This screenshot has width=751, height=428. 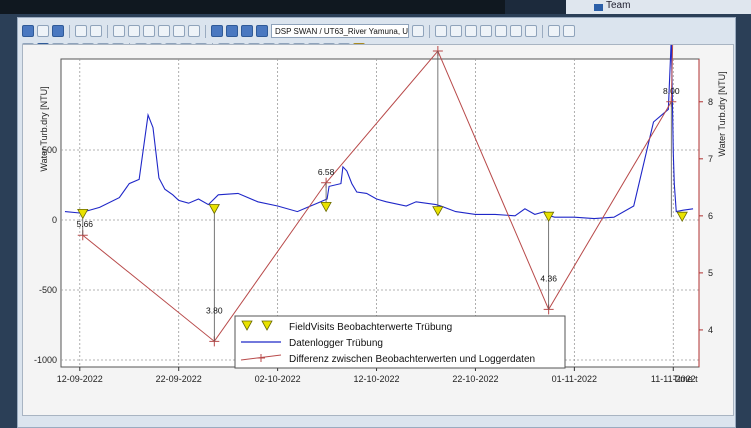 I want to click on legend-difference-marker, so click(x=261, y=358).